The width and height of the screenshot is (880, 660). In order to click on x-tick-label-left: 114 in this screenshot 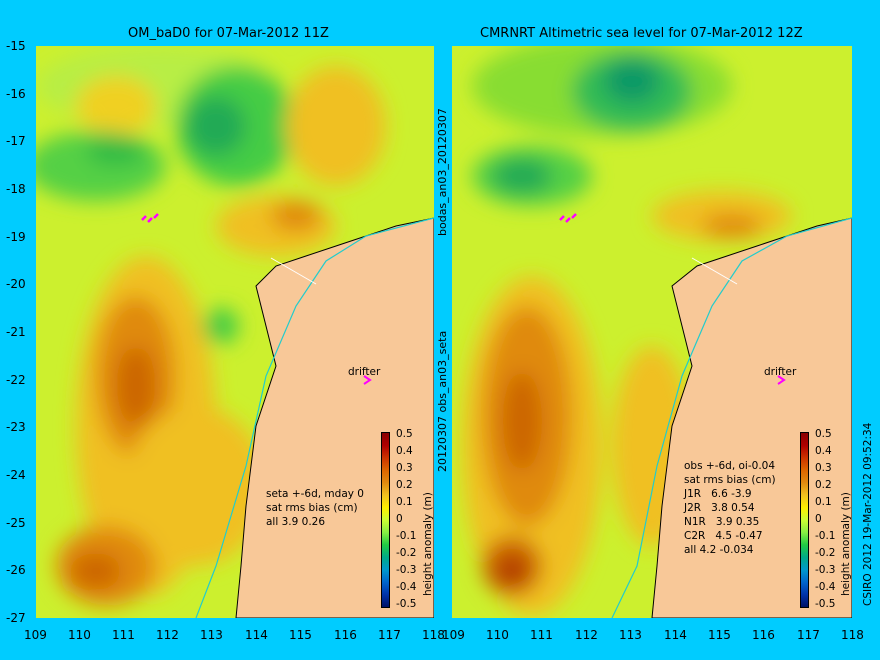, I will do `click(256, 635)`.